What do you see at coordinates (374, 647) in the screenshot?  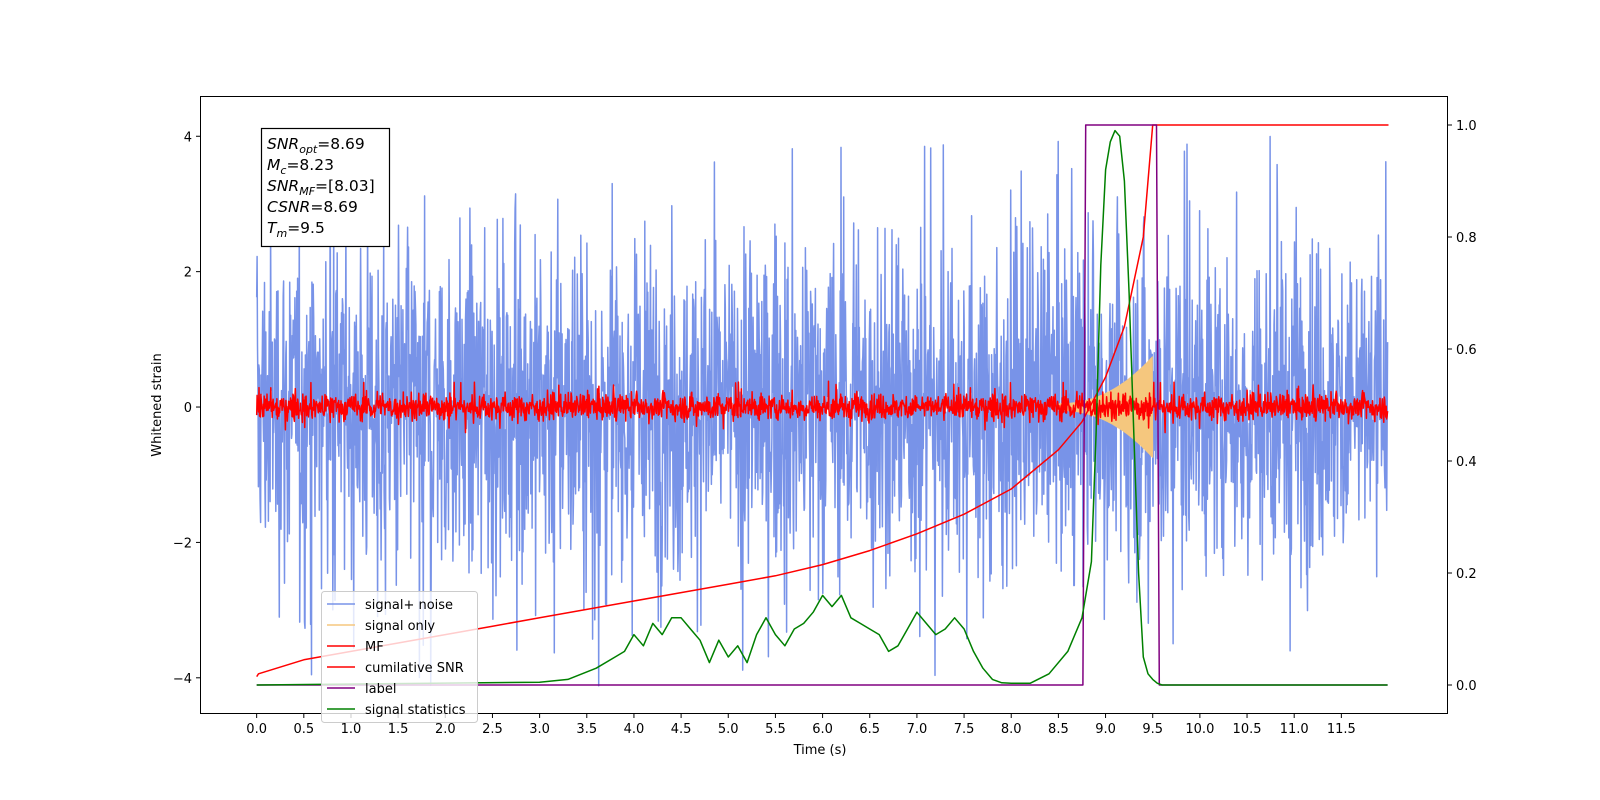 I see `legend-label: MF` at bounding box center [374, 647].